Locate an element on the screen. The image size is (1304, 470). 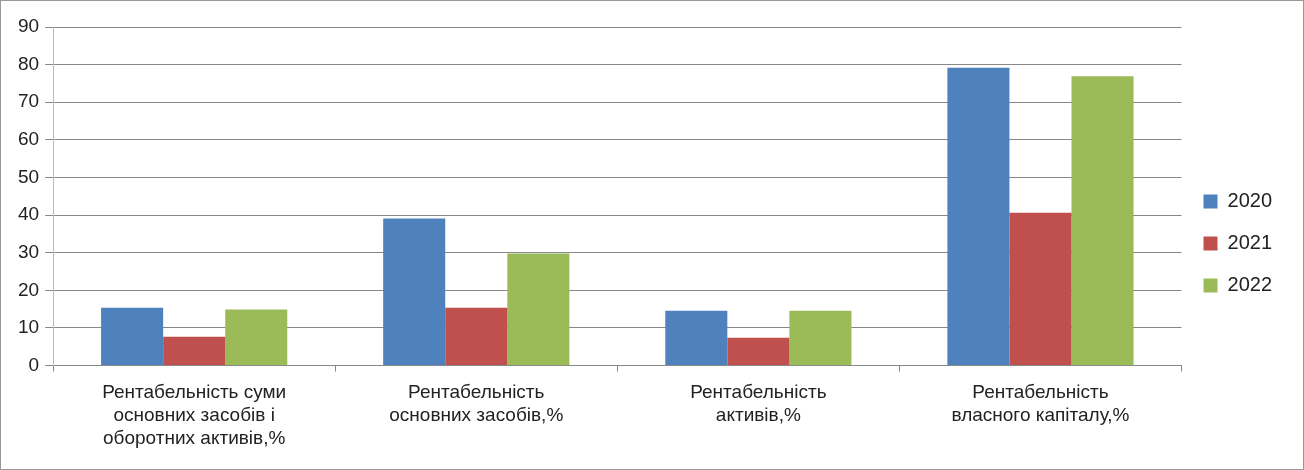
legend-label: 2022 is located at coordinates (1250, 284).